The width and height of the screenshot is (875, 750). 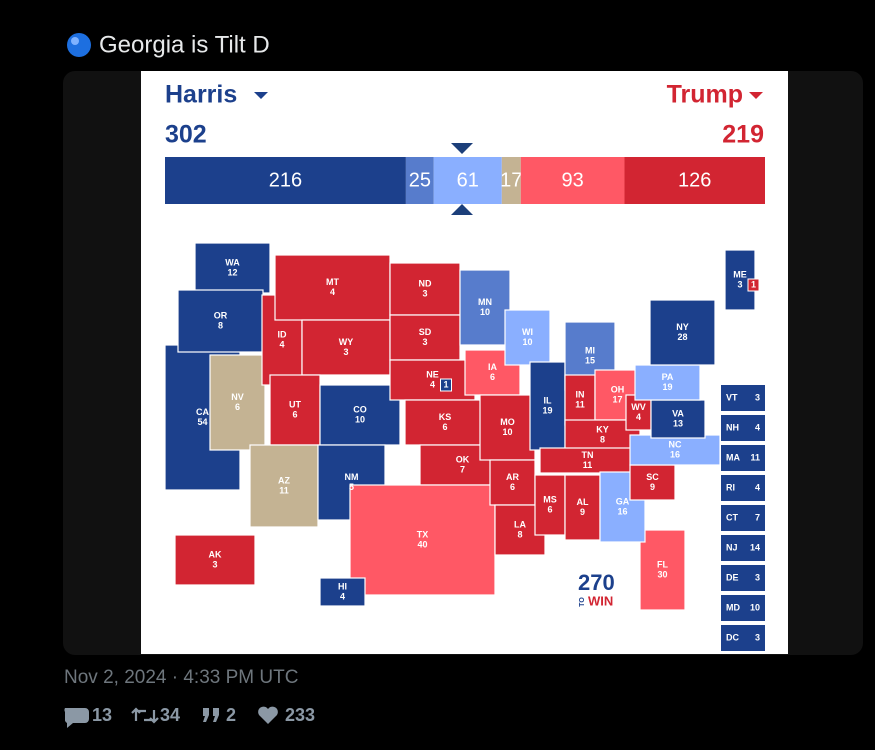 What do you see at coordinates (675, 444) in the screenshot?
I see `state-abbr: NC` at bounding box center [675, 444].